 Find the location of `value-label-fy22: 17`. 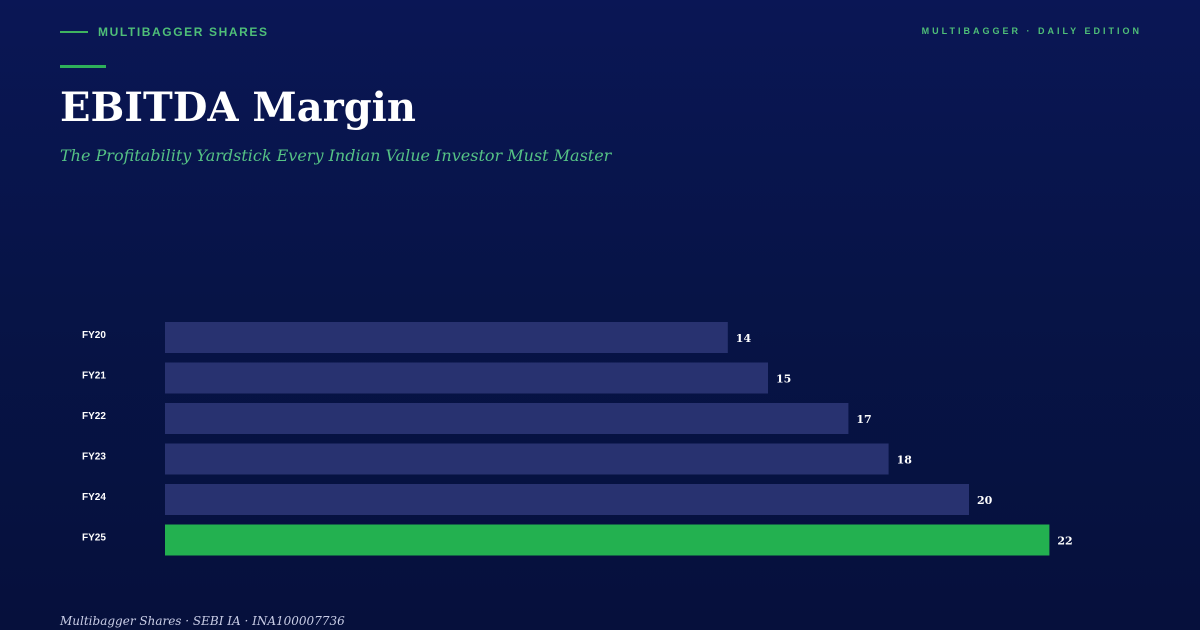

value-label-fy22: 17 is located at coordinates (863, 419).